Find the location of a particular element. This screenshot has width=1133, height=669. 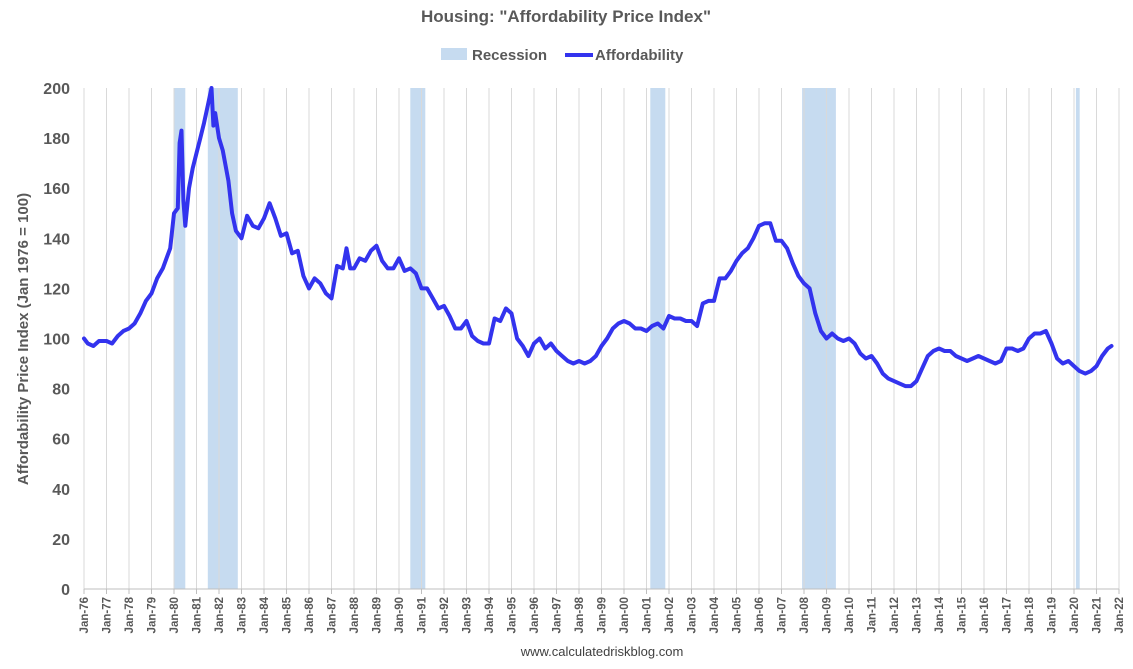

x-tick-label: Jan-79 is located at coordinates (153, 615).